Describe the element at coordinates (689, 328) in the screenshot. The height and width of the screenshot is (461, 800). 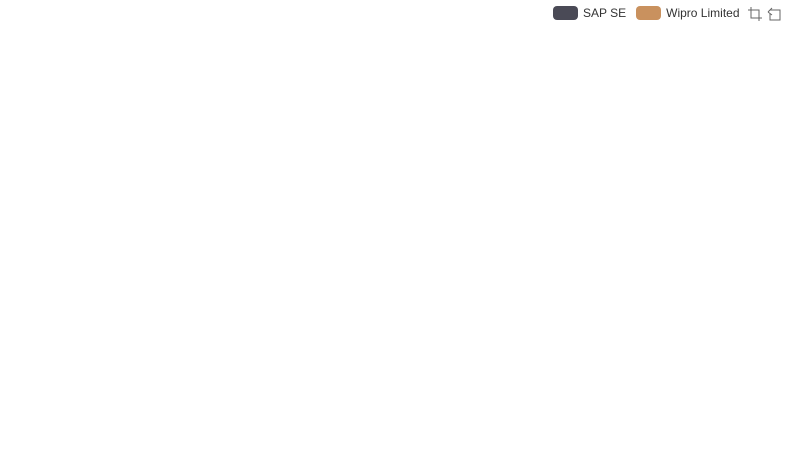
I see `x-tick-label: 2023` at that location.